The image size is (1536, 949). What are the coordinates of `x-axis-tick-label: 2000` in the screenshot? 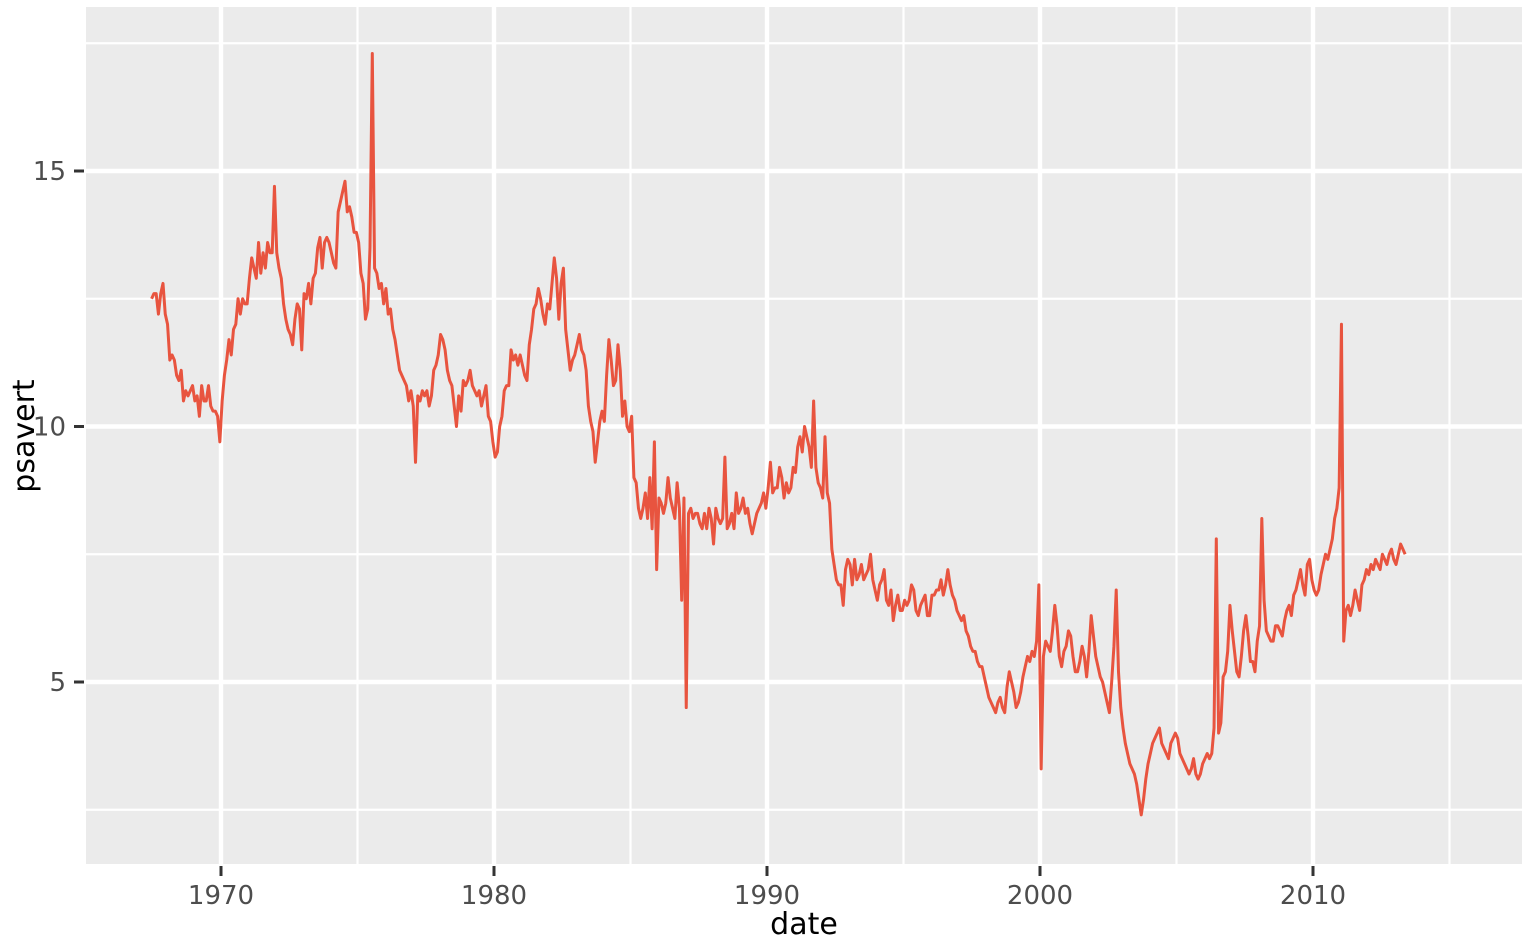 It's located at (1040, 896).